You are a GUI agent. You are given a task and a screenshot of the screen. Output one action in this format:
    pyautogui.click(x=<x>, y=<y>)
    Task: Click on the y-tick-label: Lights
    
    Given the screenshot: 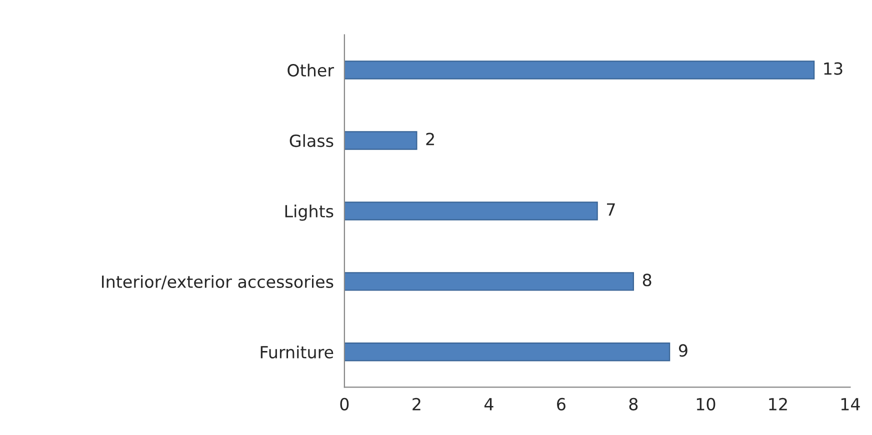 What is the action you would take?
    pyautogui.click(x=309, y=212)
    